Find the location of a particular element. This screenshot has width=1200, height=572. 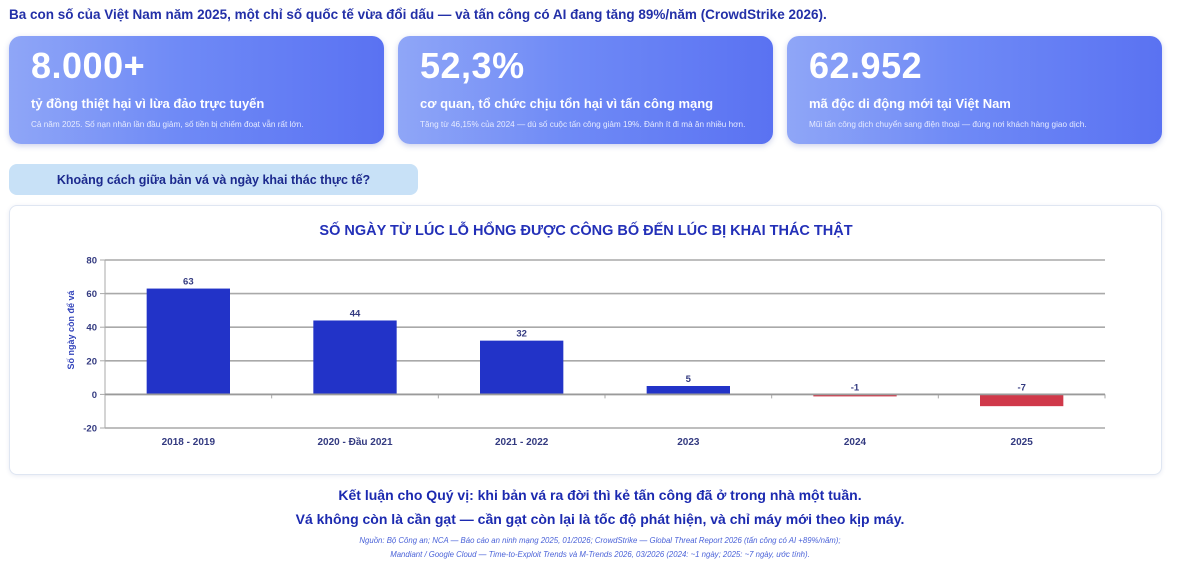

y-tick-label: 20 is located at coordinates (91, 361).